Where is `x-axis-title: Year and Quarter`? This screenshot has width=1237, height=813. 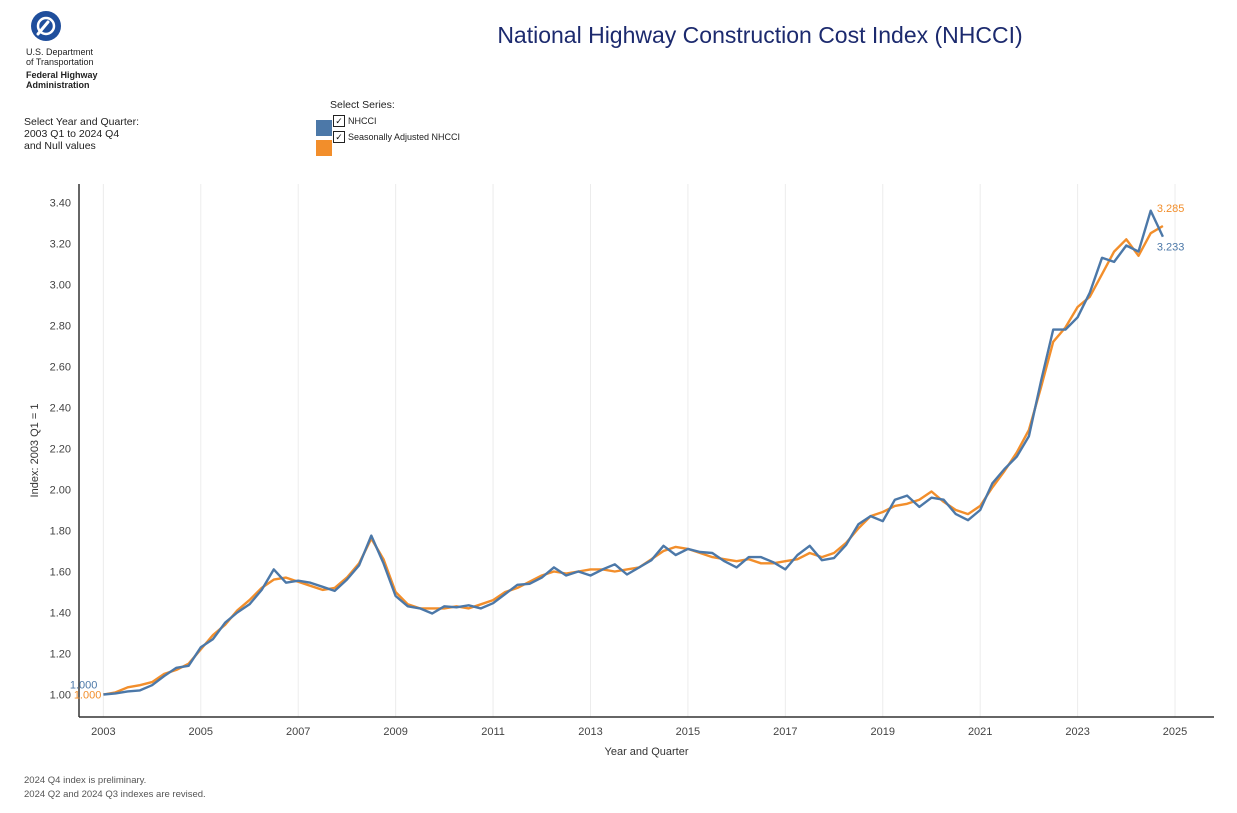
x-axis-title: Year and Quarter is located at coordinates (647, 752).